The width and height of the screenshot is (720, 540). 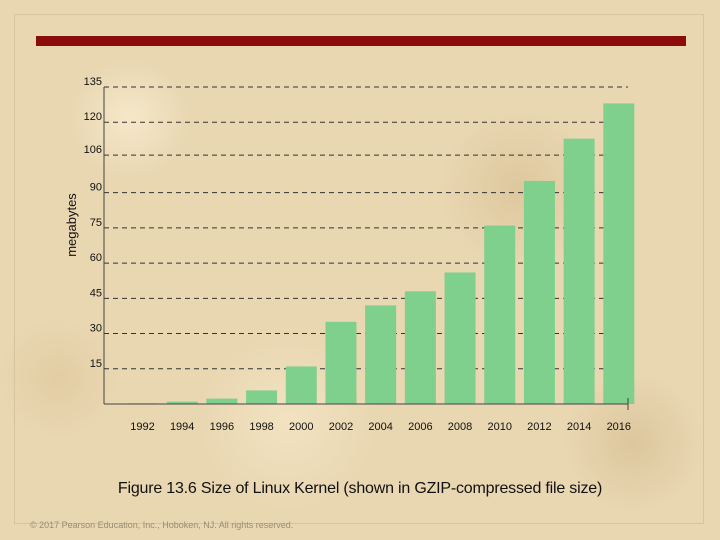 What do you see at coordinates (96, 364) in the screenshot?
I see `y-tick-label: 15` at bounding box center [96, 364].